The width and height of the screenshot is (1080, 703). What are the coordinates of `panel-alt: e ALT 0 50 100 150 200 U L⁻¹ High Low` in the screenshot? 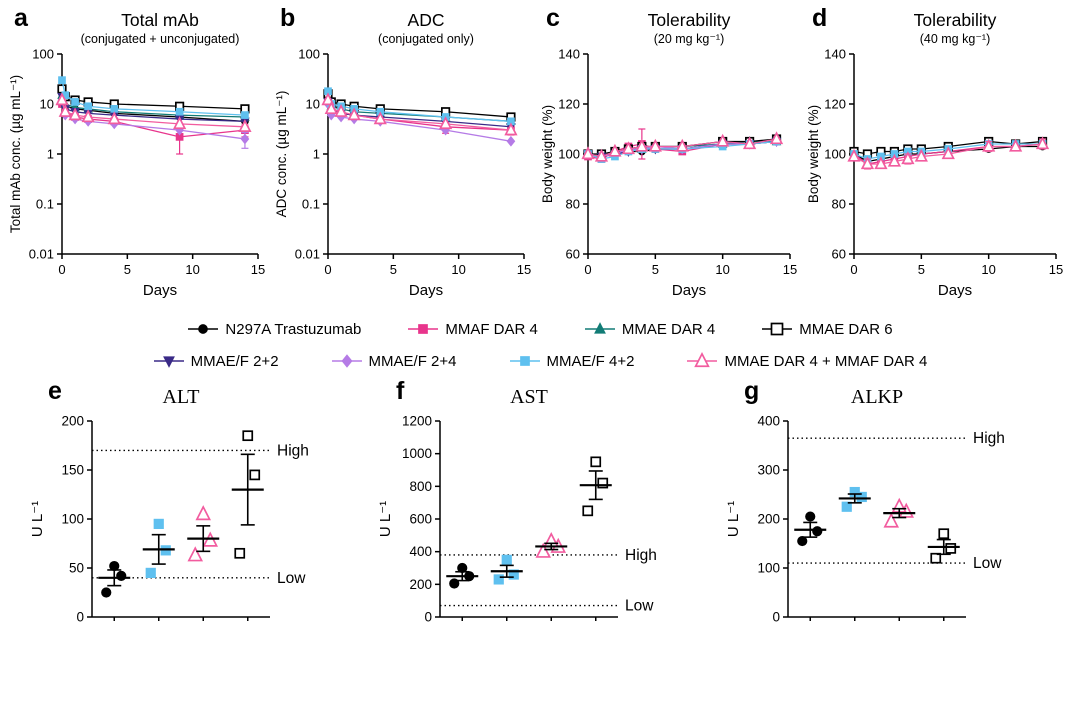 It's located at (192, 513).